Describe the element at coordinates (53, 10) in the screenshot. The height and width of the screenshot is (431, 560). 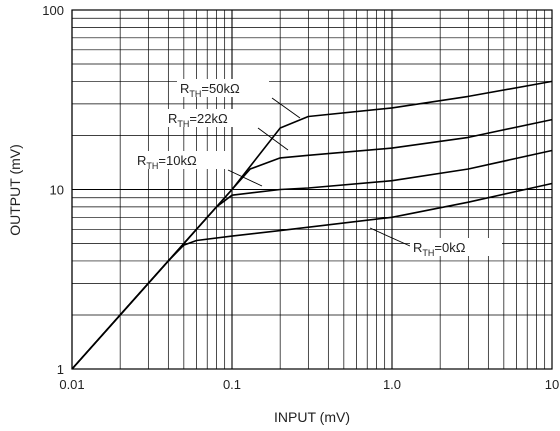
I see `y-tick-label: 100` at that location.